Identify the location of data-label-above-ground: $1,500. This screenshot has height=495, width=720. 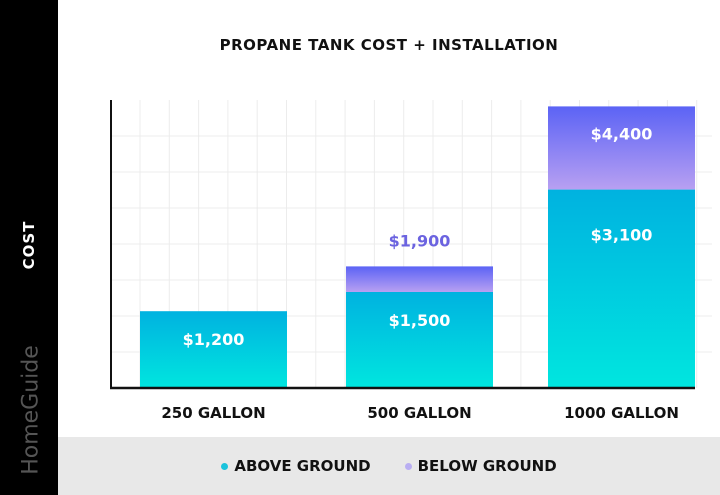
(420, 320).